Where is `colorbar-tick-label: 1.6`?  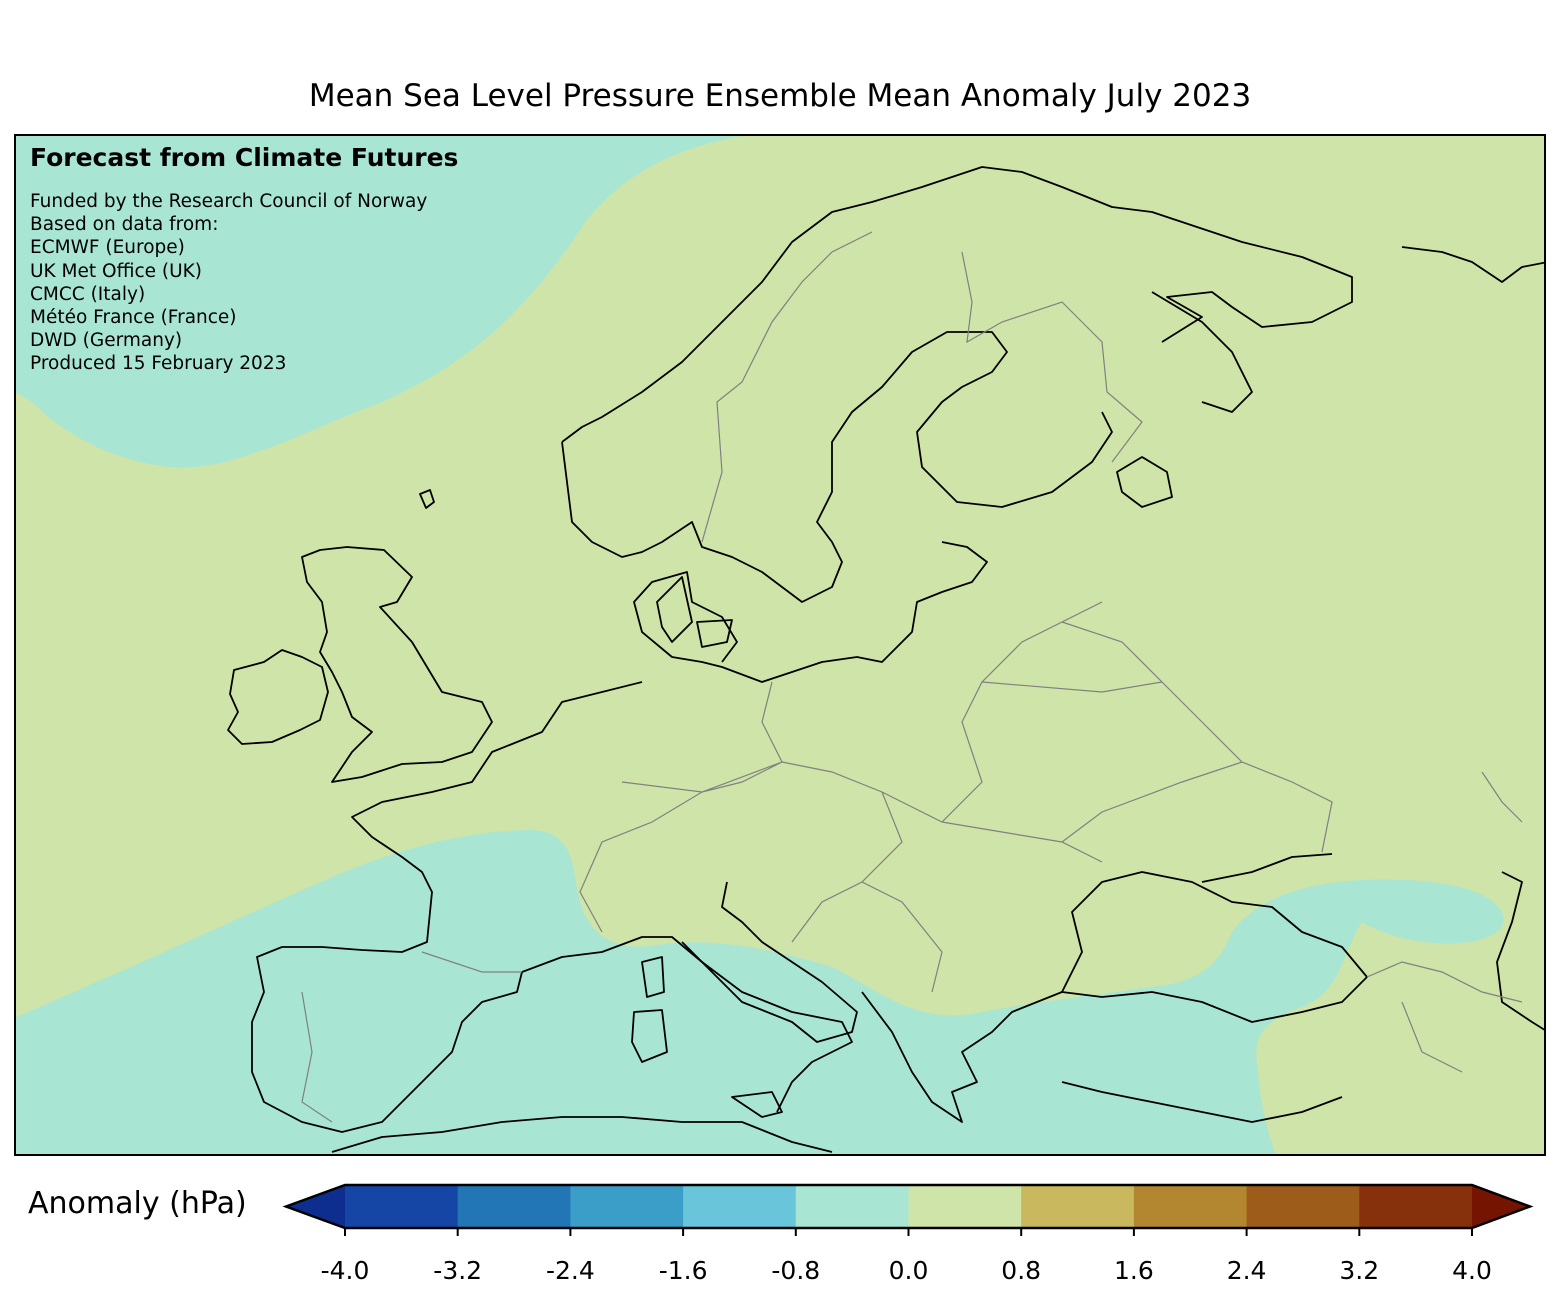 colorbar-tick-label: 1.6 is located at coordinates (1134, 1270).